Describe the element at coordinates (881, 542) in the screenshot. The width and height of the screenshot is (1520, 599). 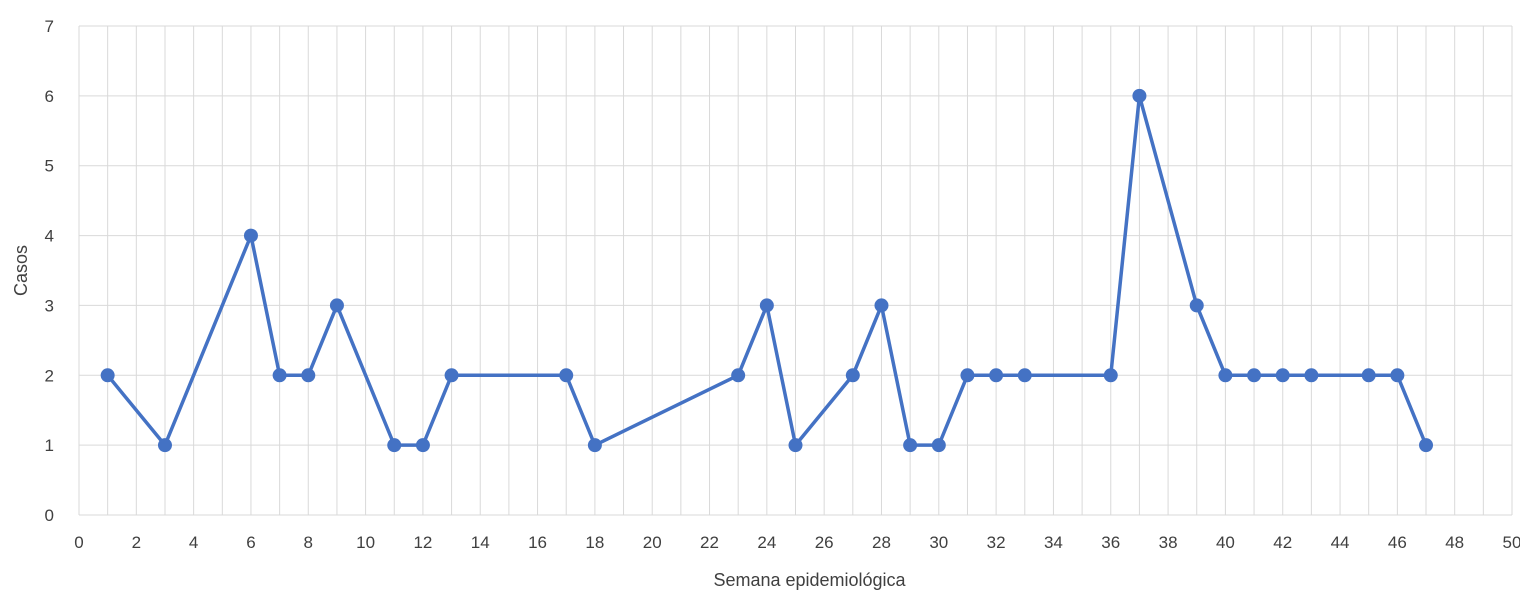
I see `x-tick-label: 28` at that location.